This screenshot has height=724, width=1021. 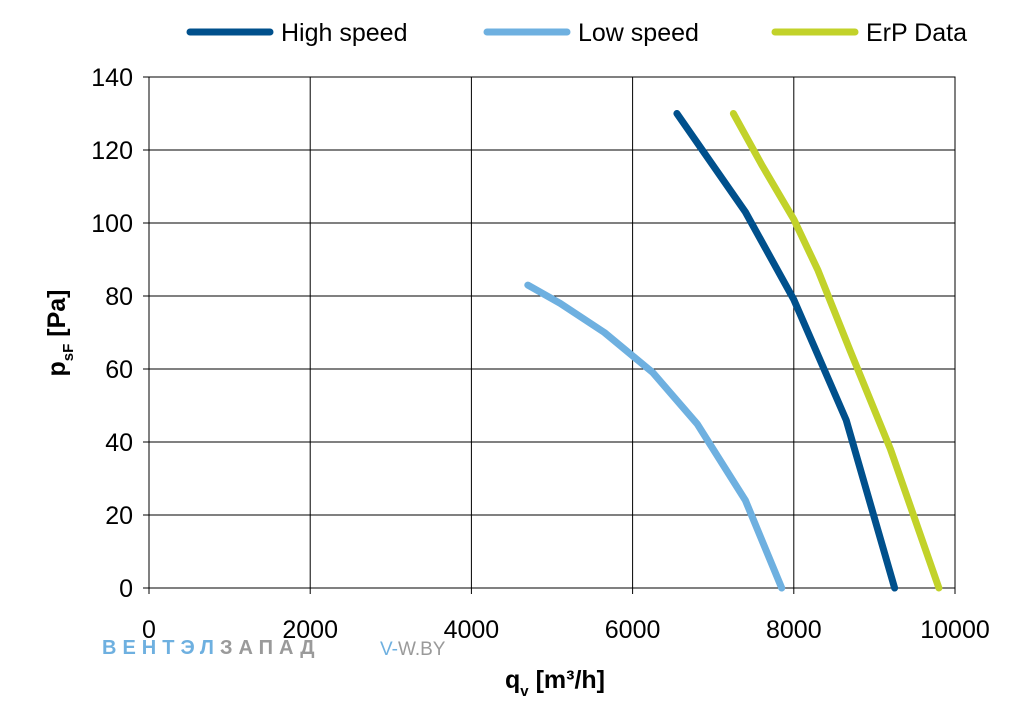 I want to click on x-tick-labels: 0 2000 4000 6000 8000 10000, so click(x=566, y=630).